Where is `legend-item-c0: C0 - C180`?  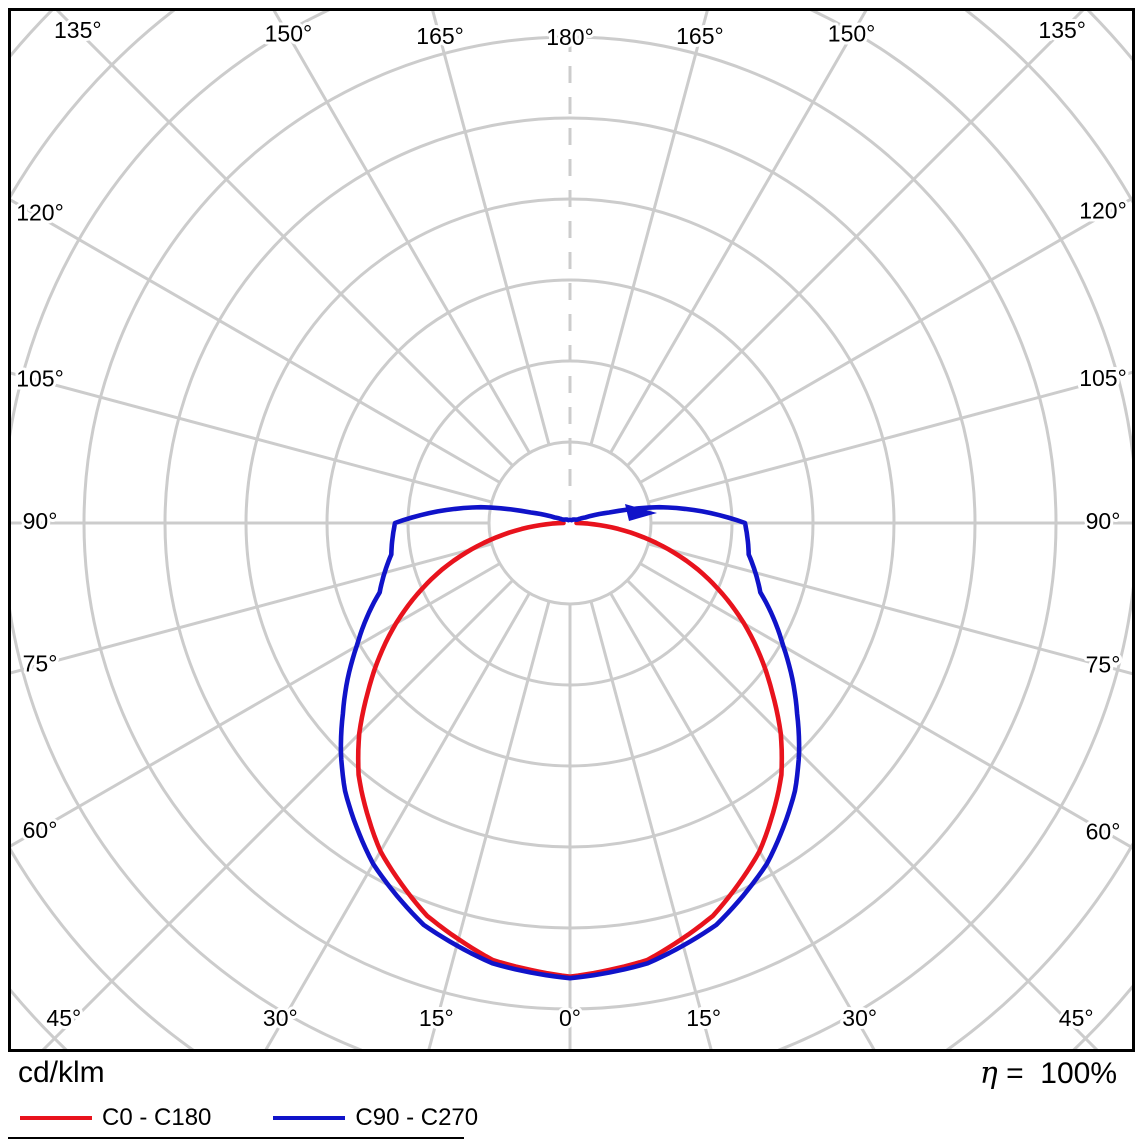
legend-item-c0: C0 - C180 is located at coordinates (115, 1118).